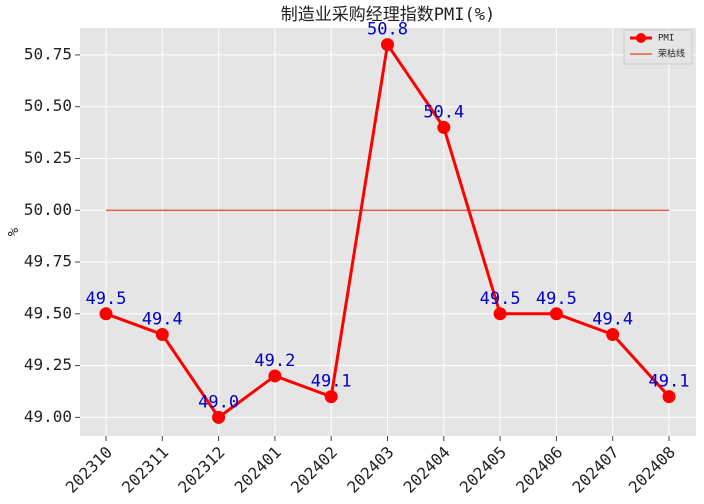  I want to click on y-tick-label: 50.50, so click(48, 105).